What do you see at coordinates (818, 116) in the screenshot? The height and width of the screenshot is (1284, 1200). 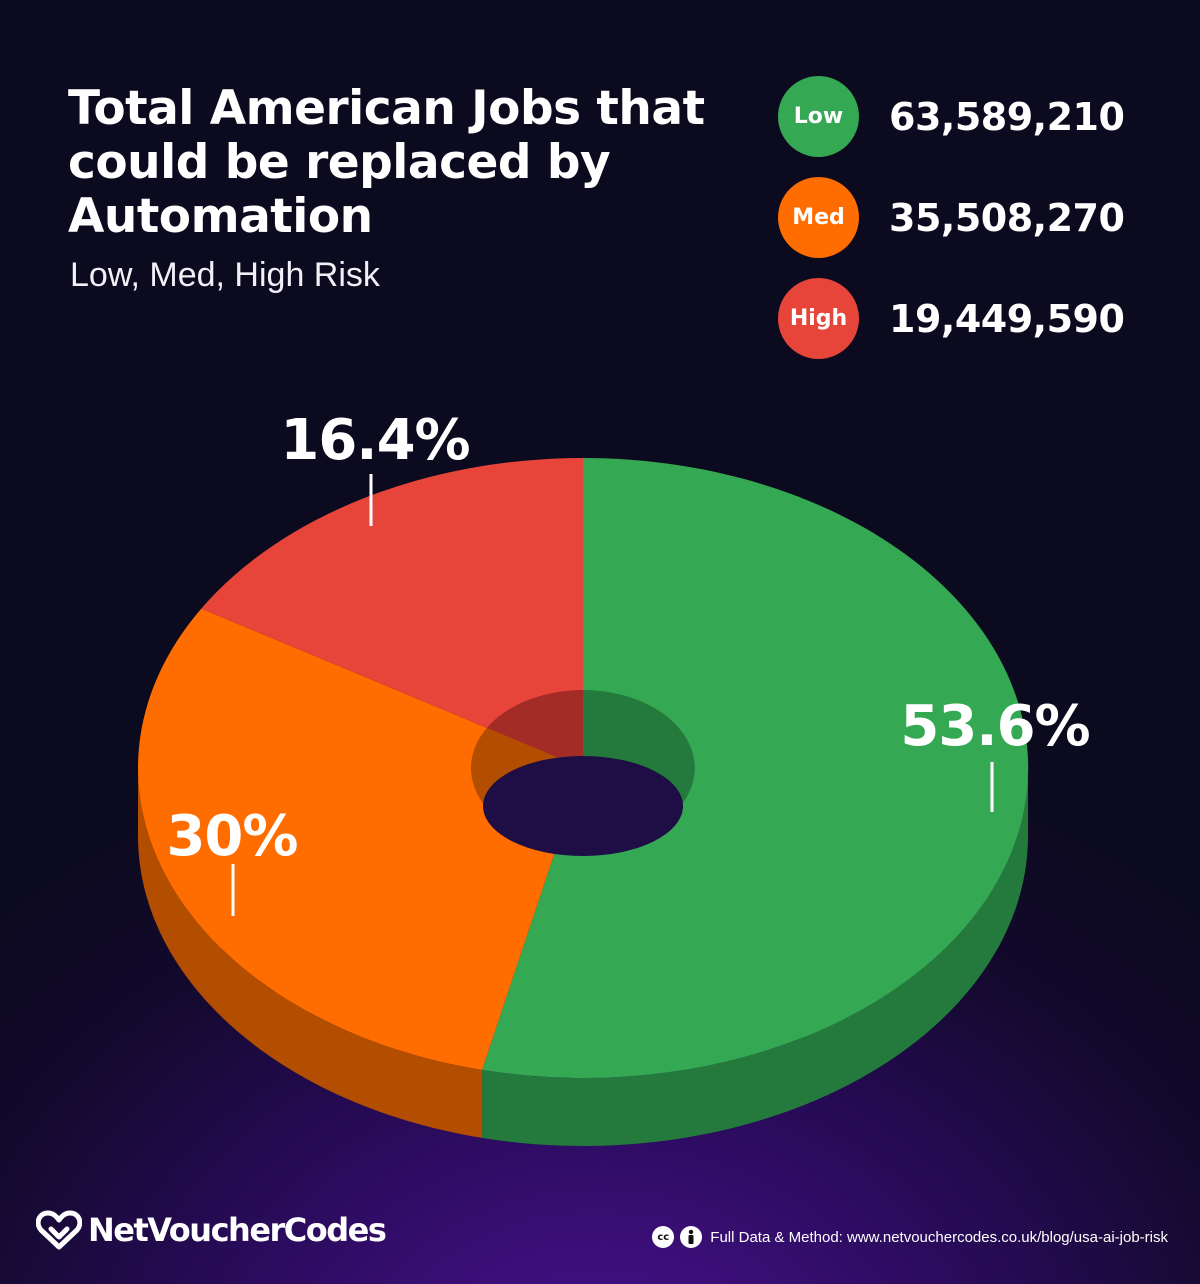 I see `legend-dot-low: Low` at bounding box center [818, 116].